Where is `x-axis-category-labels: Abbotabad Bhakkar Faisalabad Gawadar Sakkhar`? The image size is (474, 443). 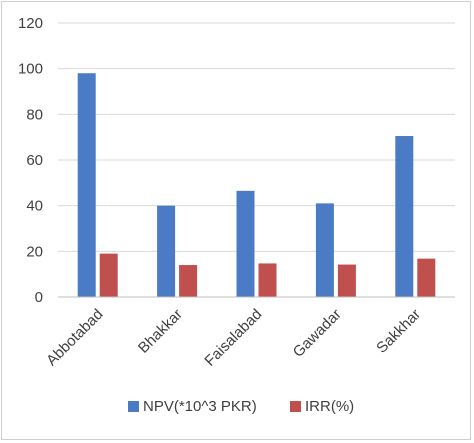
x-axis-category-labels: Abbotabad Bhakkar Faisalabad Gawadar Sakkhar is located at coordinates (233, 338).